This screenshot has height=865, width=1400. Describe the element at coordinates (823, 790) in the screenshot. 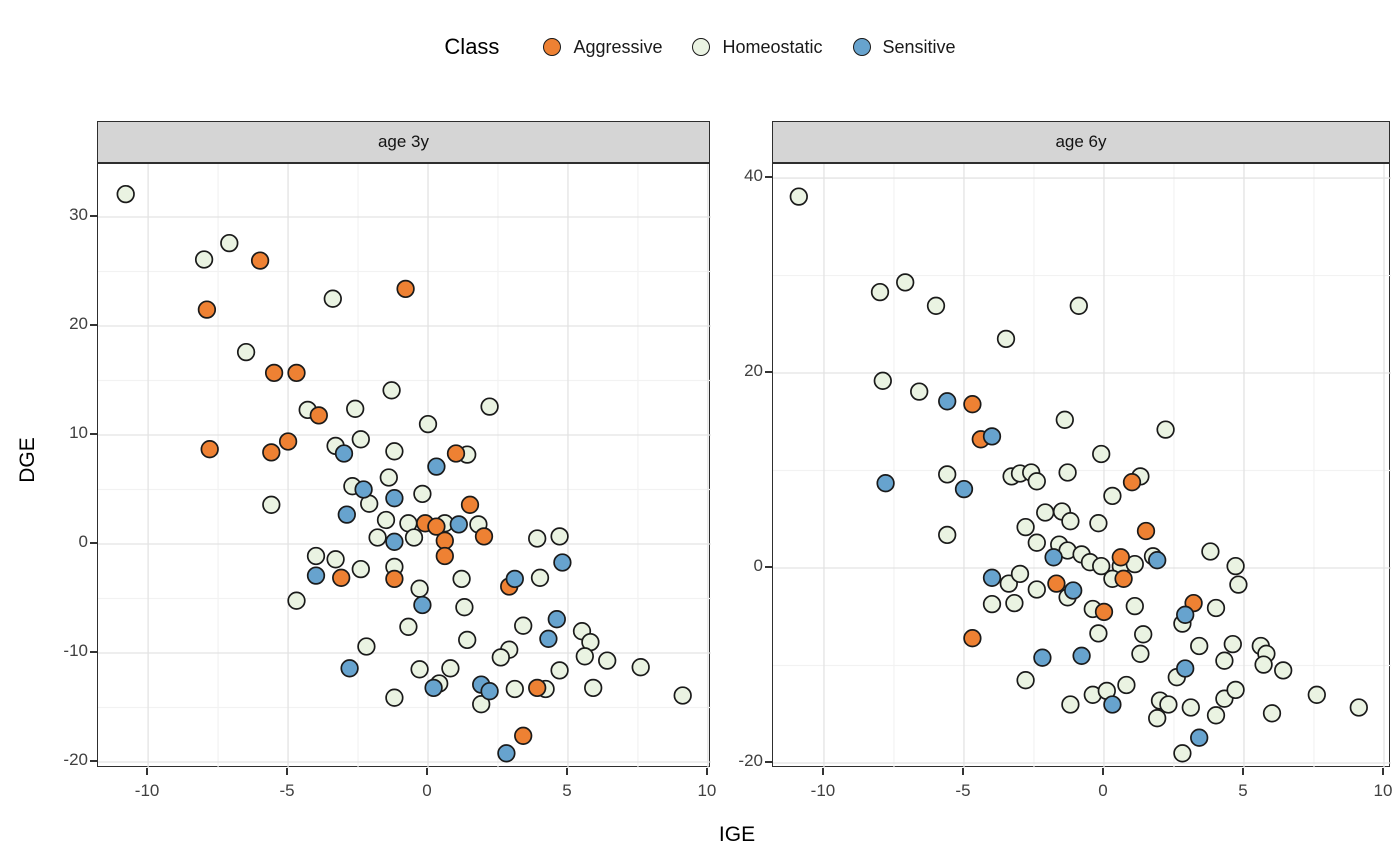

I see `x-axis-tick-label: -10` at that location.